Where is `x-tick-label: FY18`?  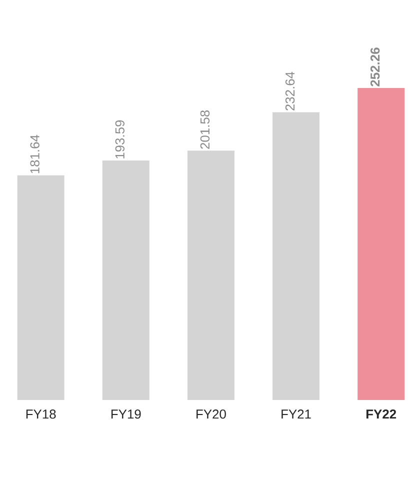
x-tick-label: FY18 is located at coordinates (41, 414).